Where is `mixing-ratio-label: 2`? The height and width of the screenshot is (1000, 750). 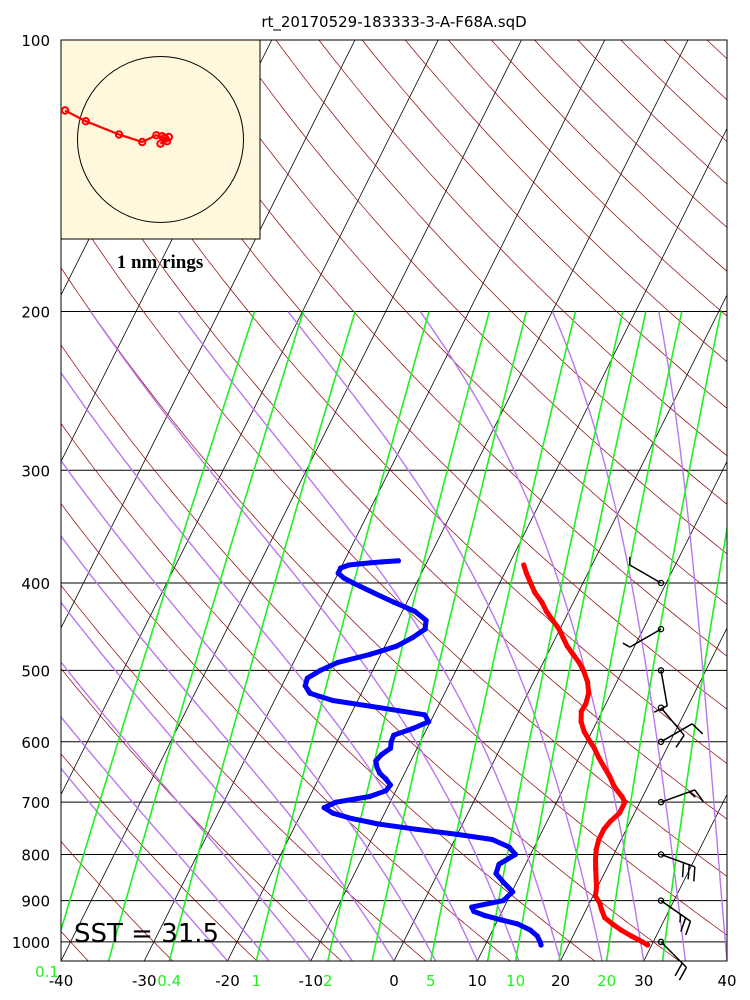
mixing-ratio-label: 2 is located at coordinates (328, 981).